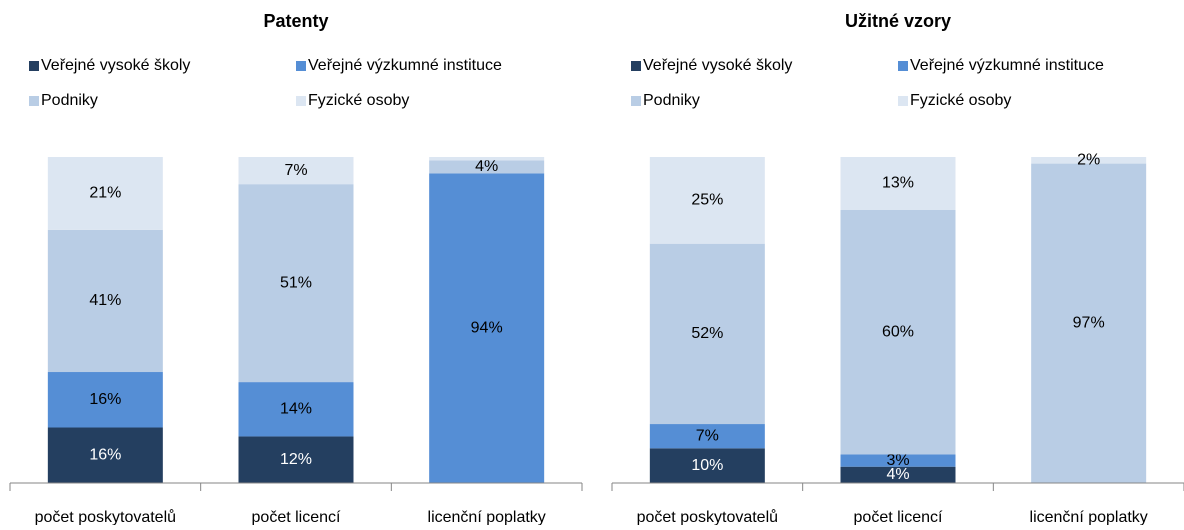 The width and height of the screenshot is (1184, 530). I want to click on data-label: 10%, so click(707, 465).